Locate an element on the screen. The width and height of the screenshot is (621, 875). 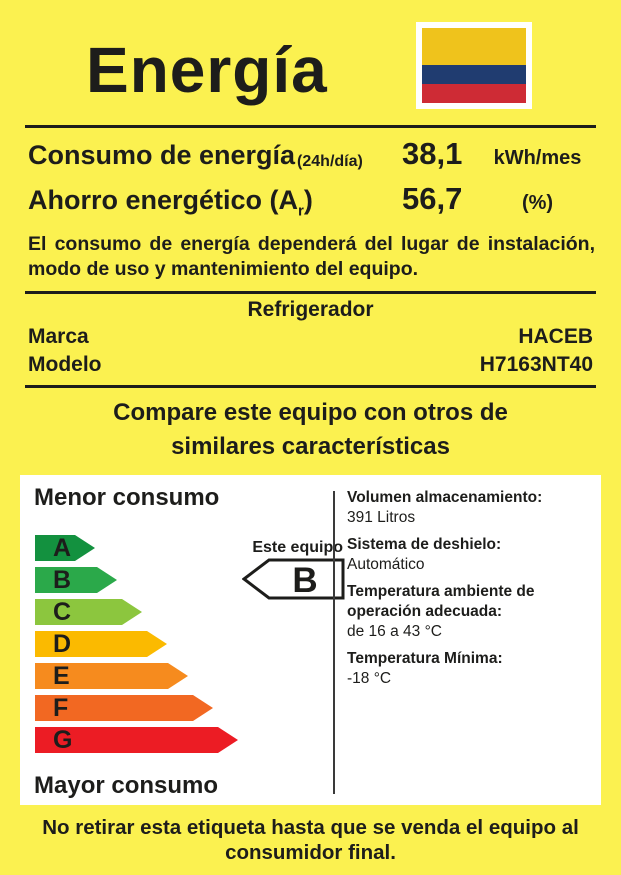
grade-arrow-d: D is located at coordinates (101, 644).